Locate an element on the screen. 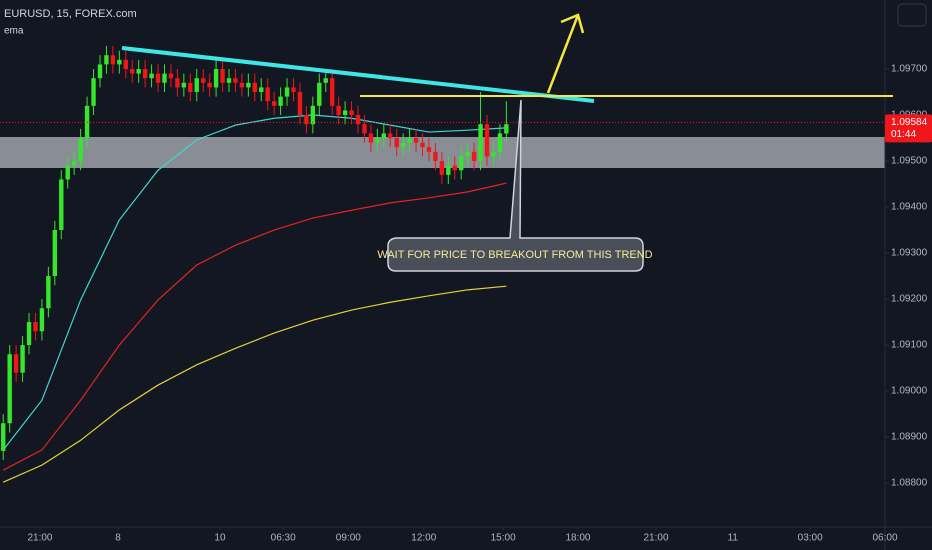 The height and width of the screenshot is (550, 932). trend-line is located at coordinates (358, 74).